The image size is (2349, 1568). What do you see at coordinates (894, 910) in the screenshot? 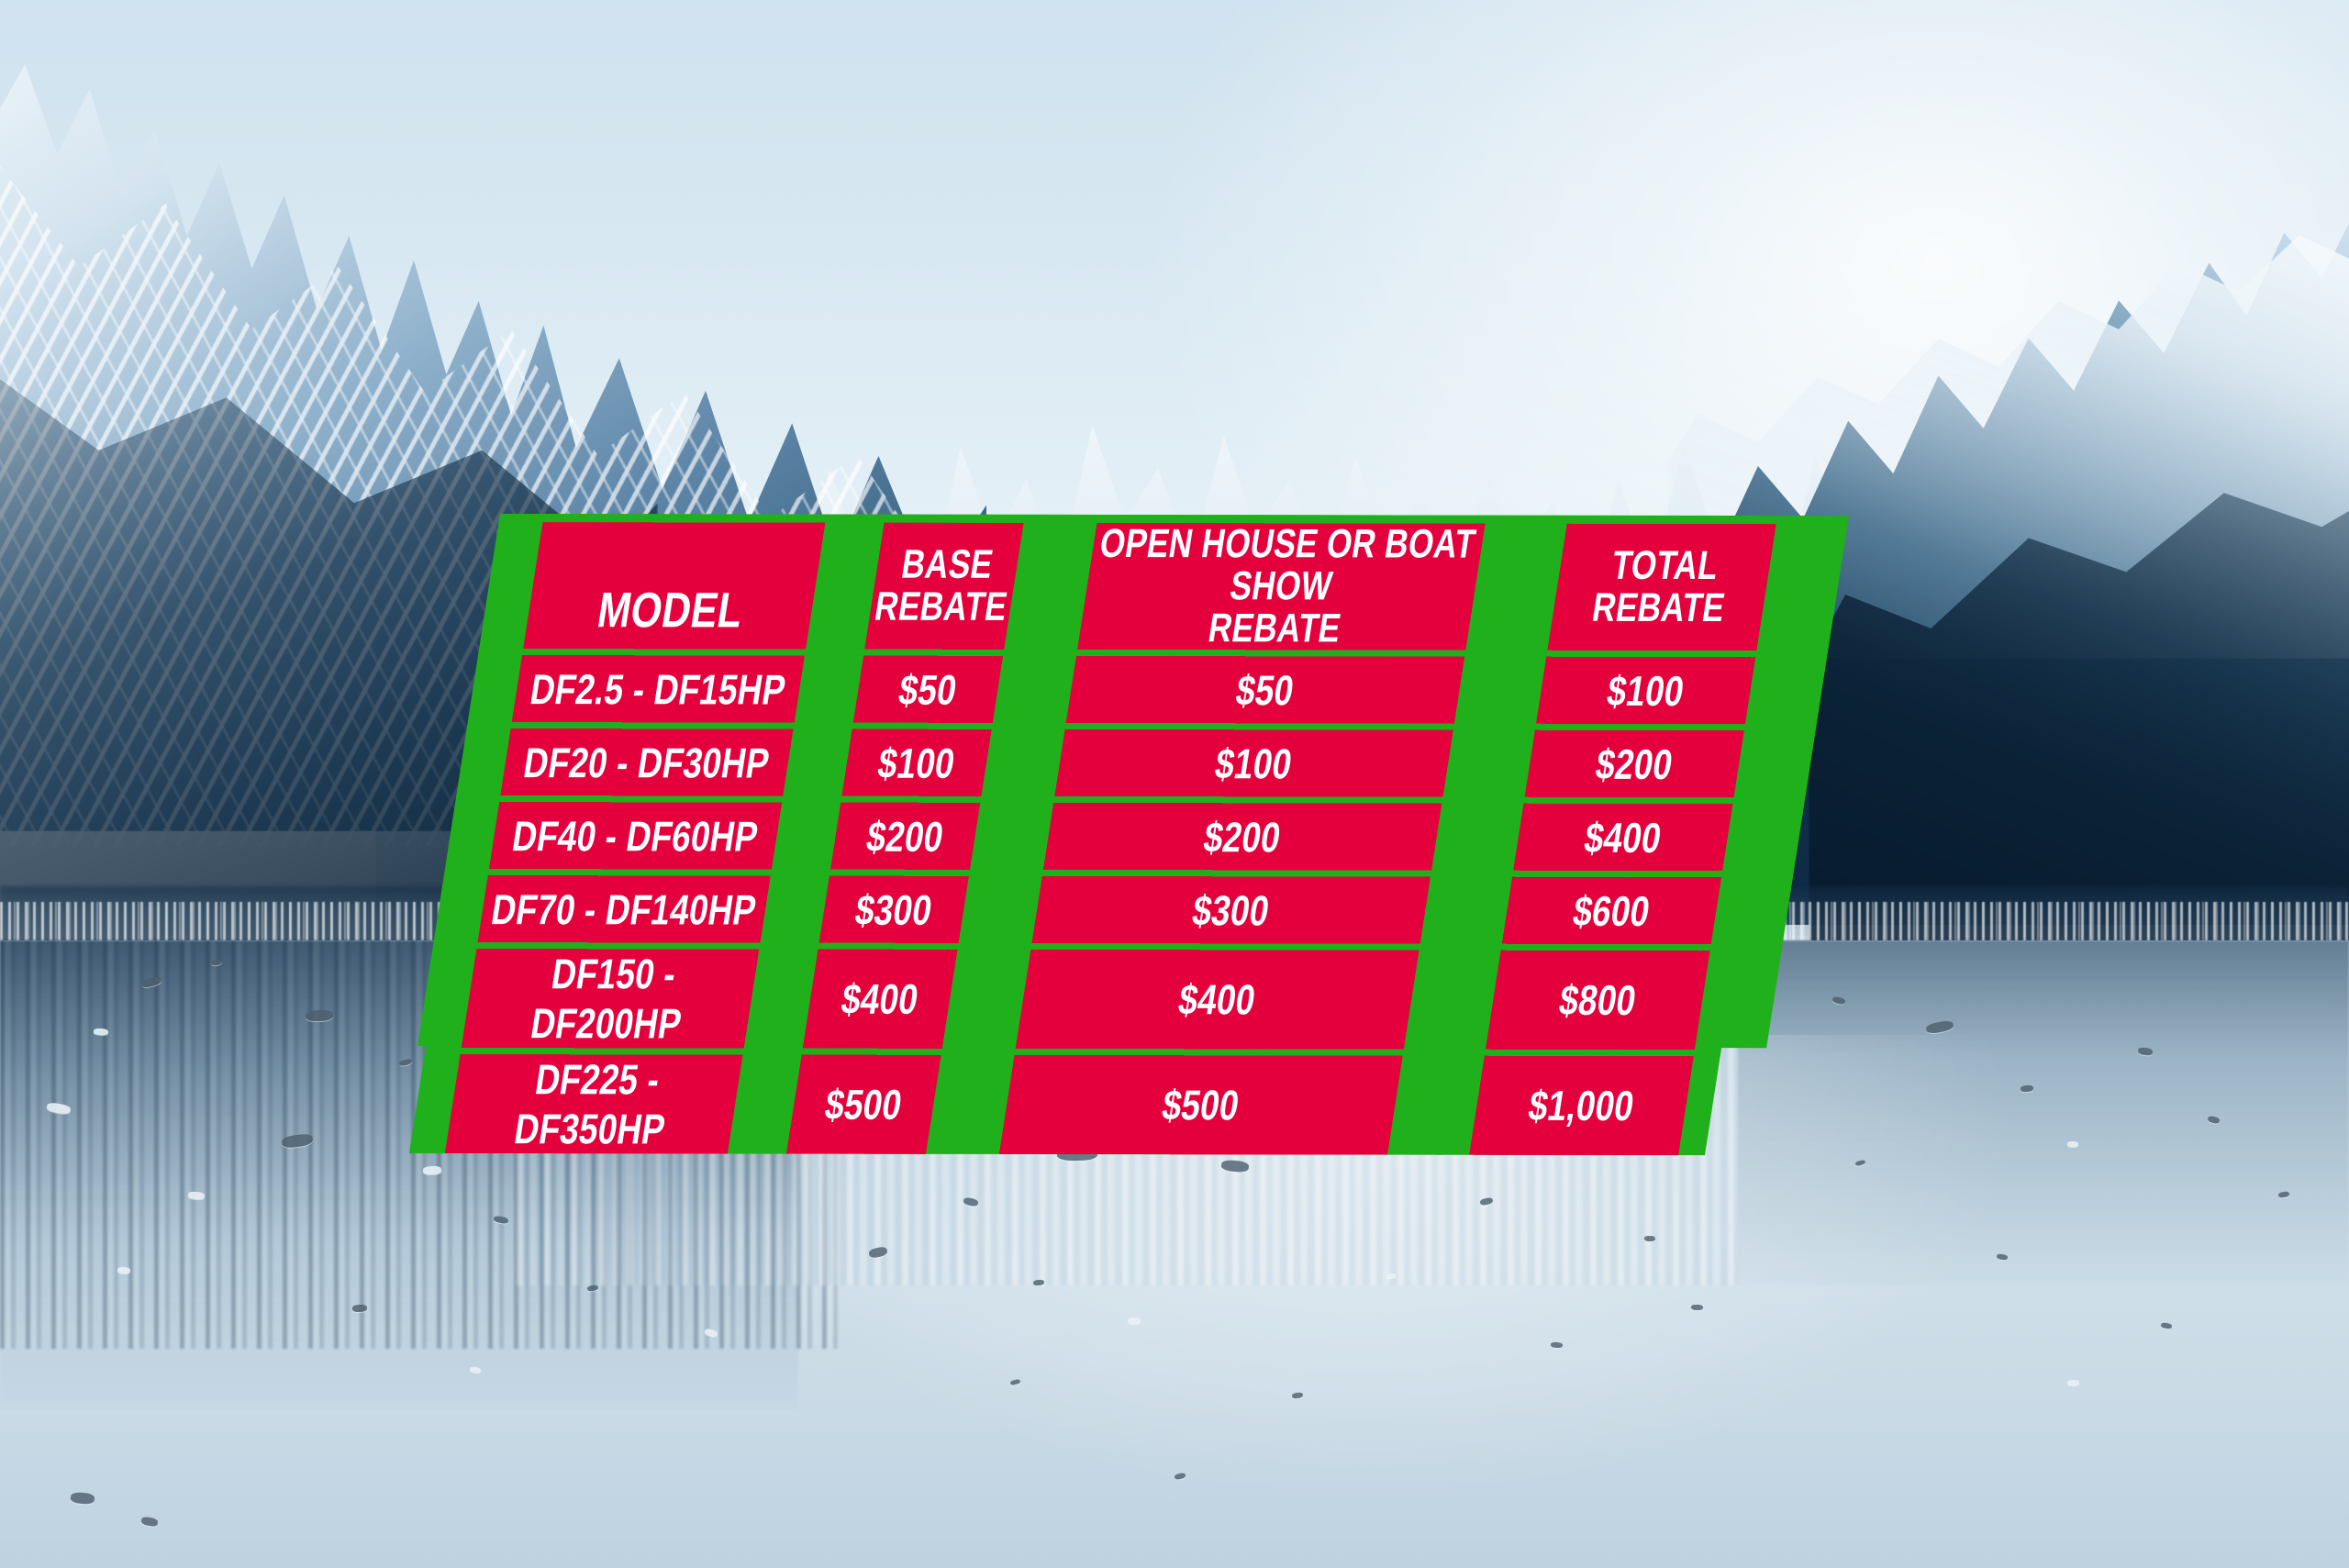
I see `rebate-cell-base: $300` at bounding box center [894, 910].